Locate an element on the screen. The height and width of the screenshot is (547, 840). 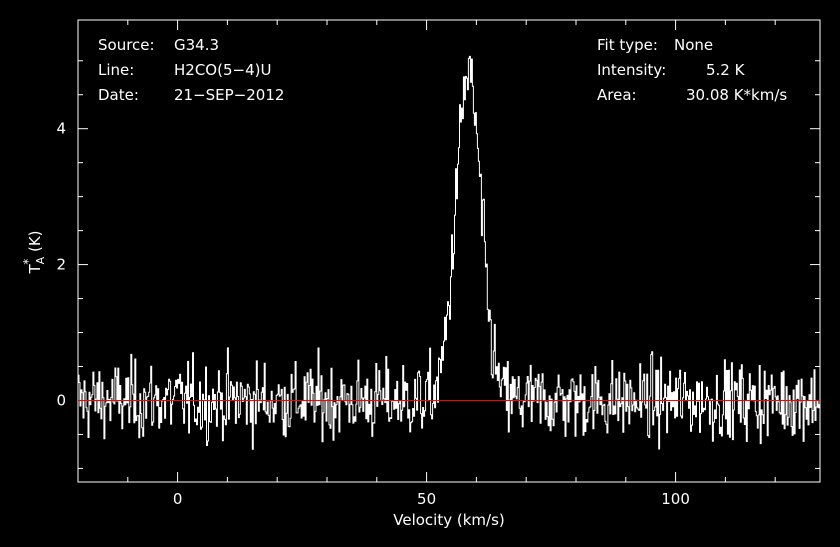
x-tick-label: 100 is located at coordinates (675, 499).